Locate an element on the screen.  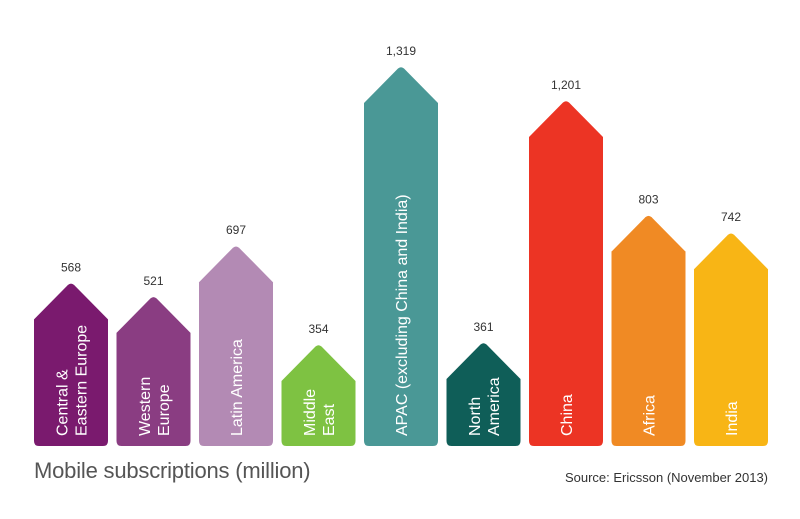
category-label-line: India is located at coordinates (732, 418).